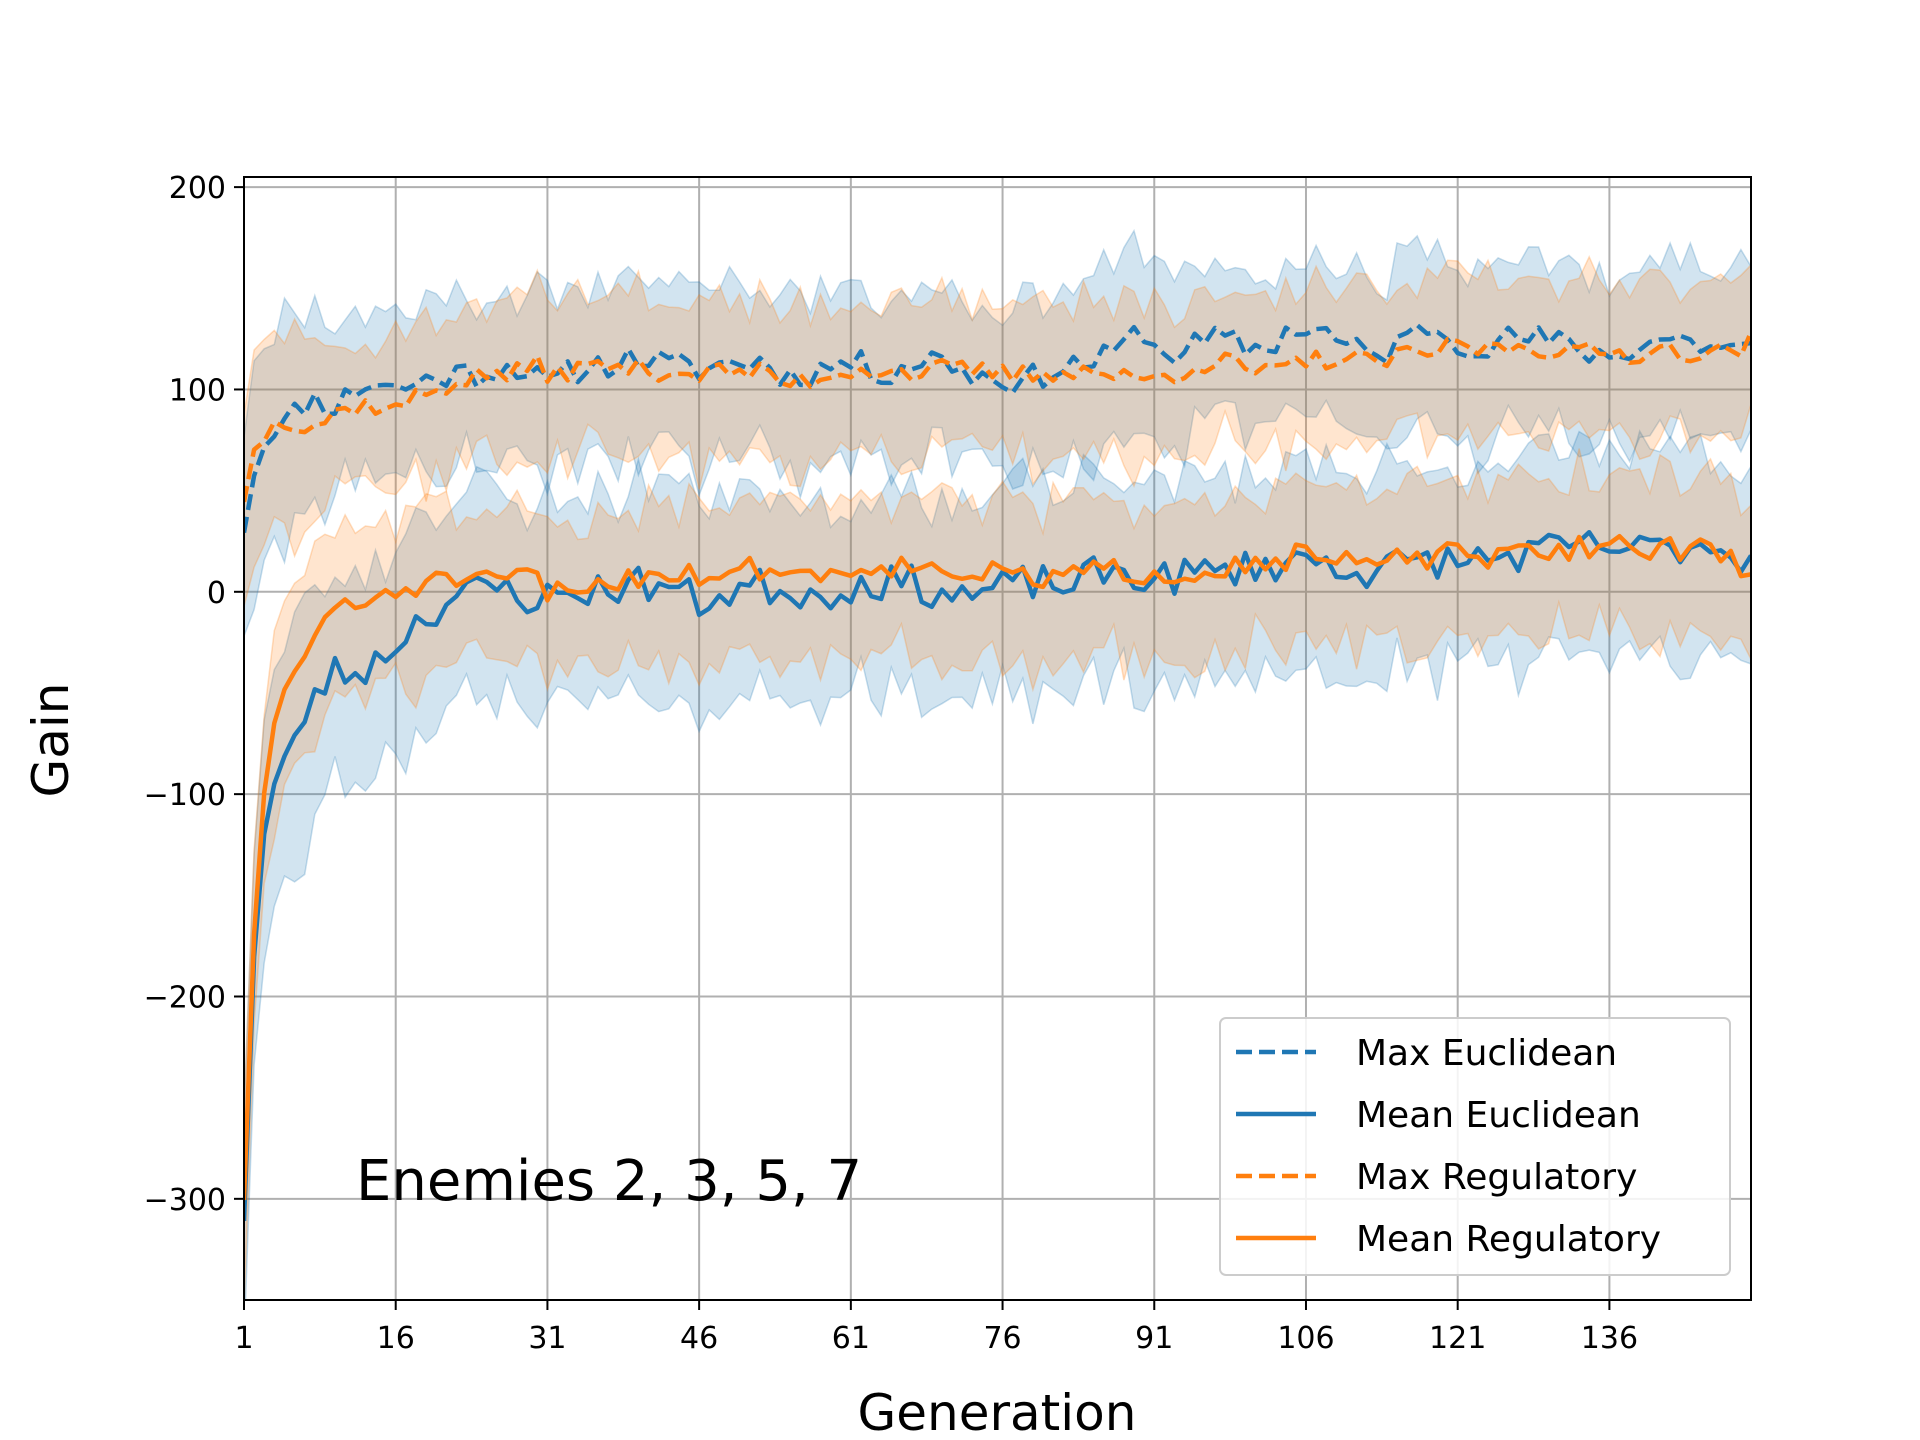 This screenshot has height=1440, width=1920. I want to click on legend-label: Max Regulatory, so click(1496, 1177).